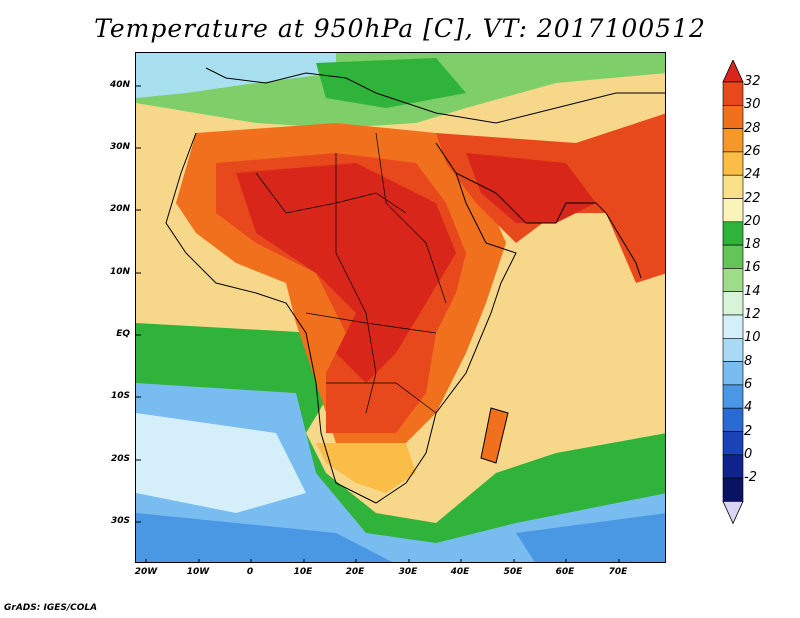  I want to click on lat-label: 40N, so click(119, 85).